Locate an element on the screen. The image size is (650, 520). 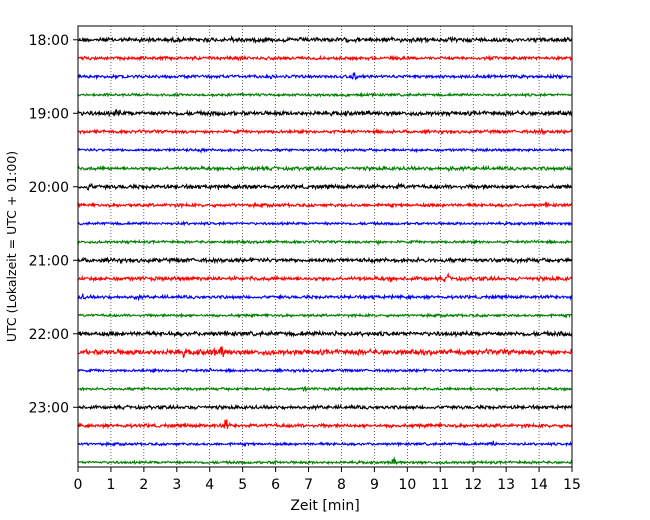
x-tick-label-5: 5 is located at coordinates (242, 485).